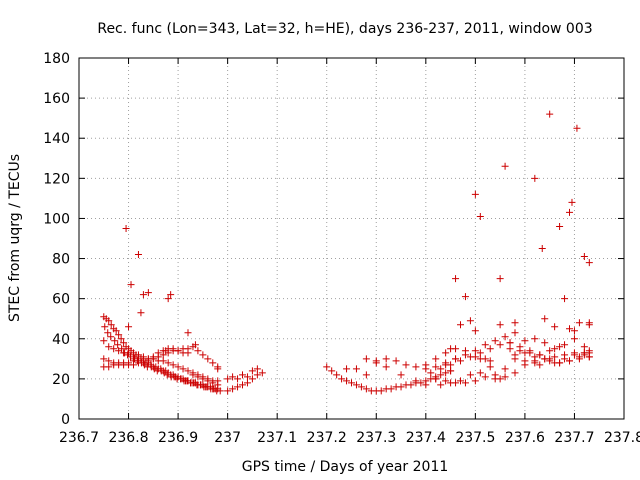 This screenshot has width=640, height=480. I want to click on y-tick-label: 60, so click(61, 300).